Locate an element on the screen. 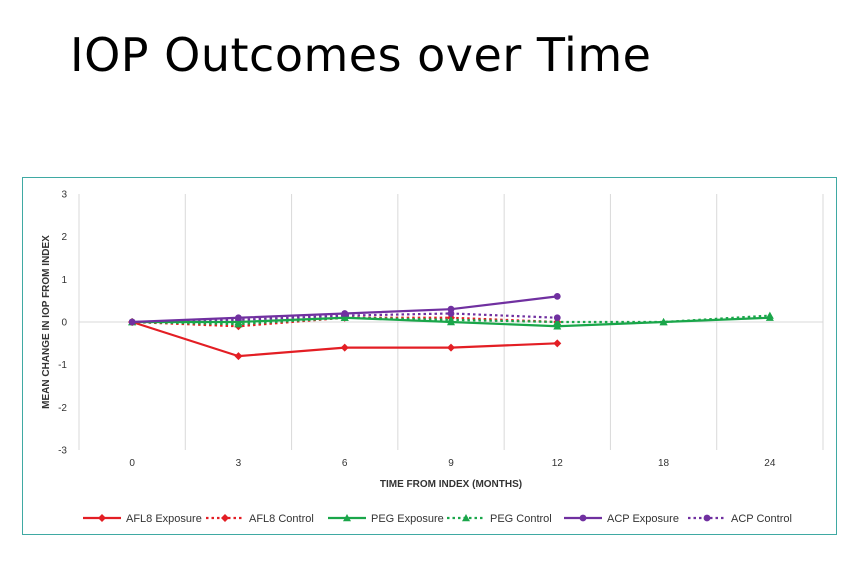  legend-item: PEG Exposure is located at coordinates (386, 519).